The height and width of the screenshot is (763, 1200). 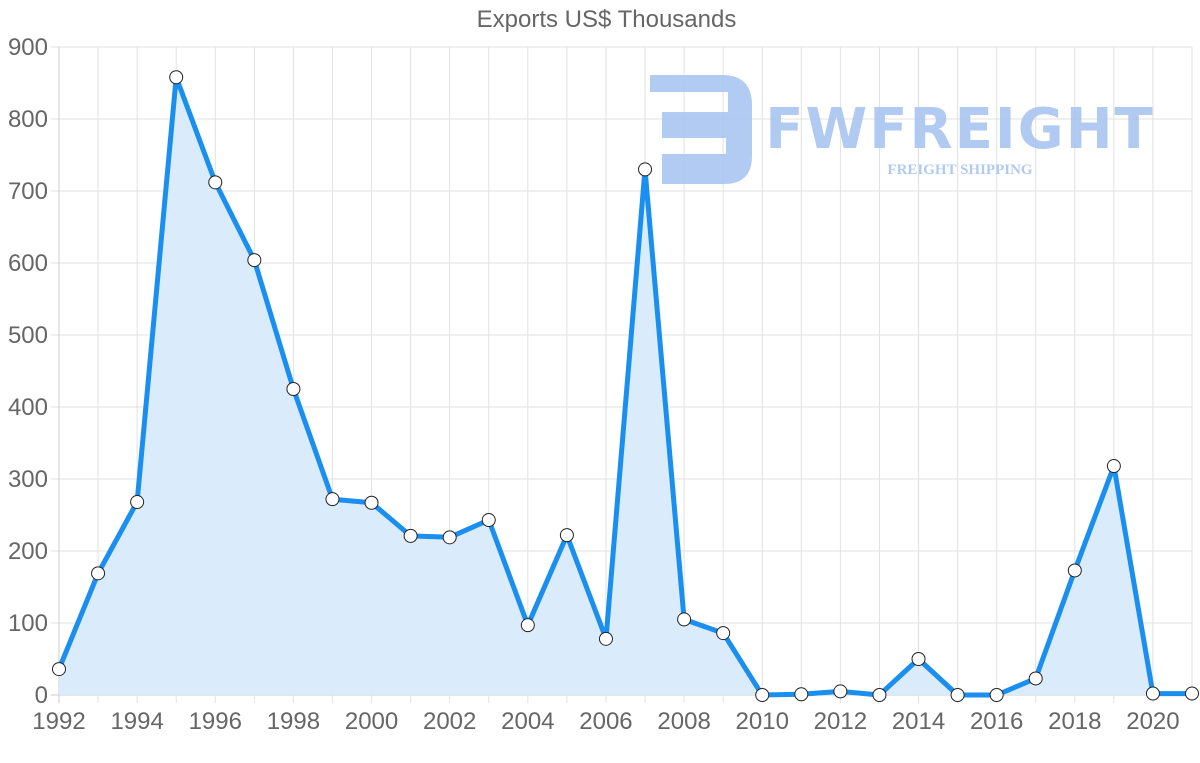 I want to click on data-point-2009, so click(x=723, y=633).